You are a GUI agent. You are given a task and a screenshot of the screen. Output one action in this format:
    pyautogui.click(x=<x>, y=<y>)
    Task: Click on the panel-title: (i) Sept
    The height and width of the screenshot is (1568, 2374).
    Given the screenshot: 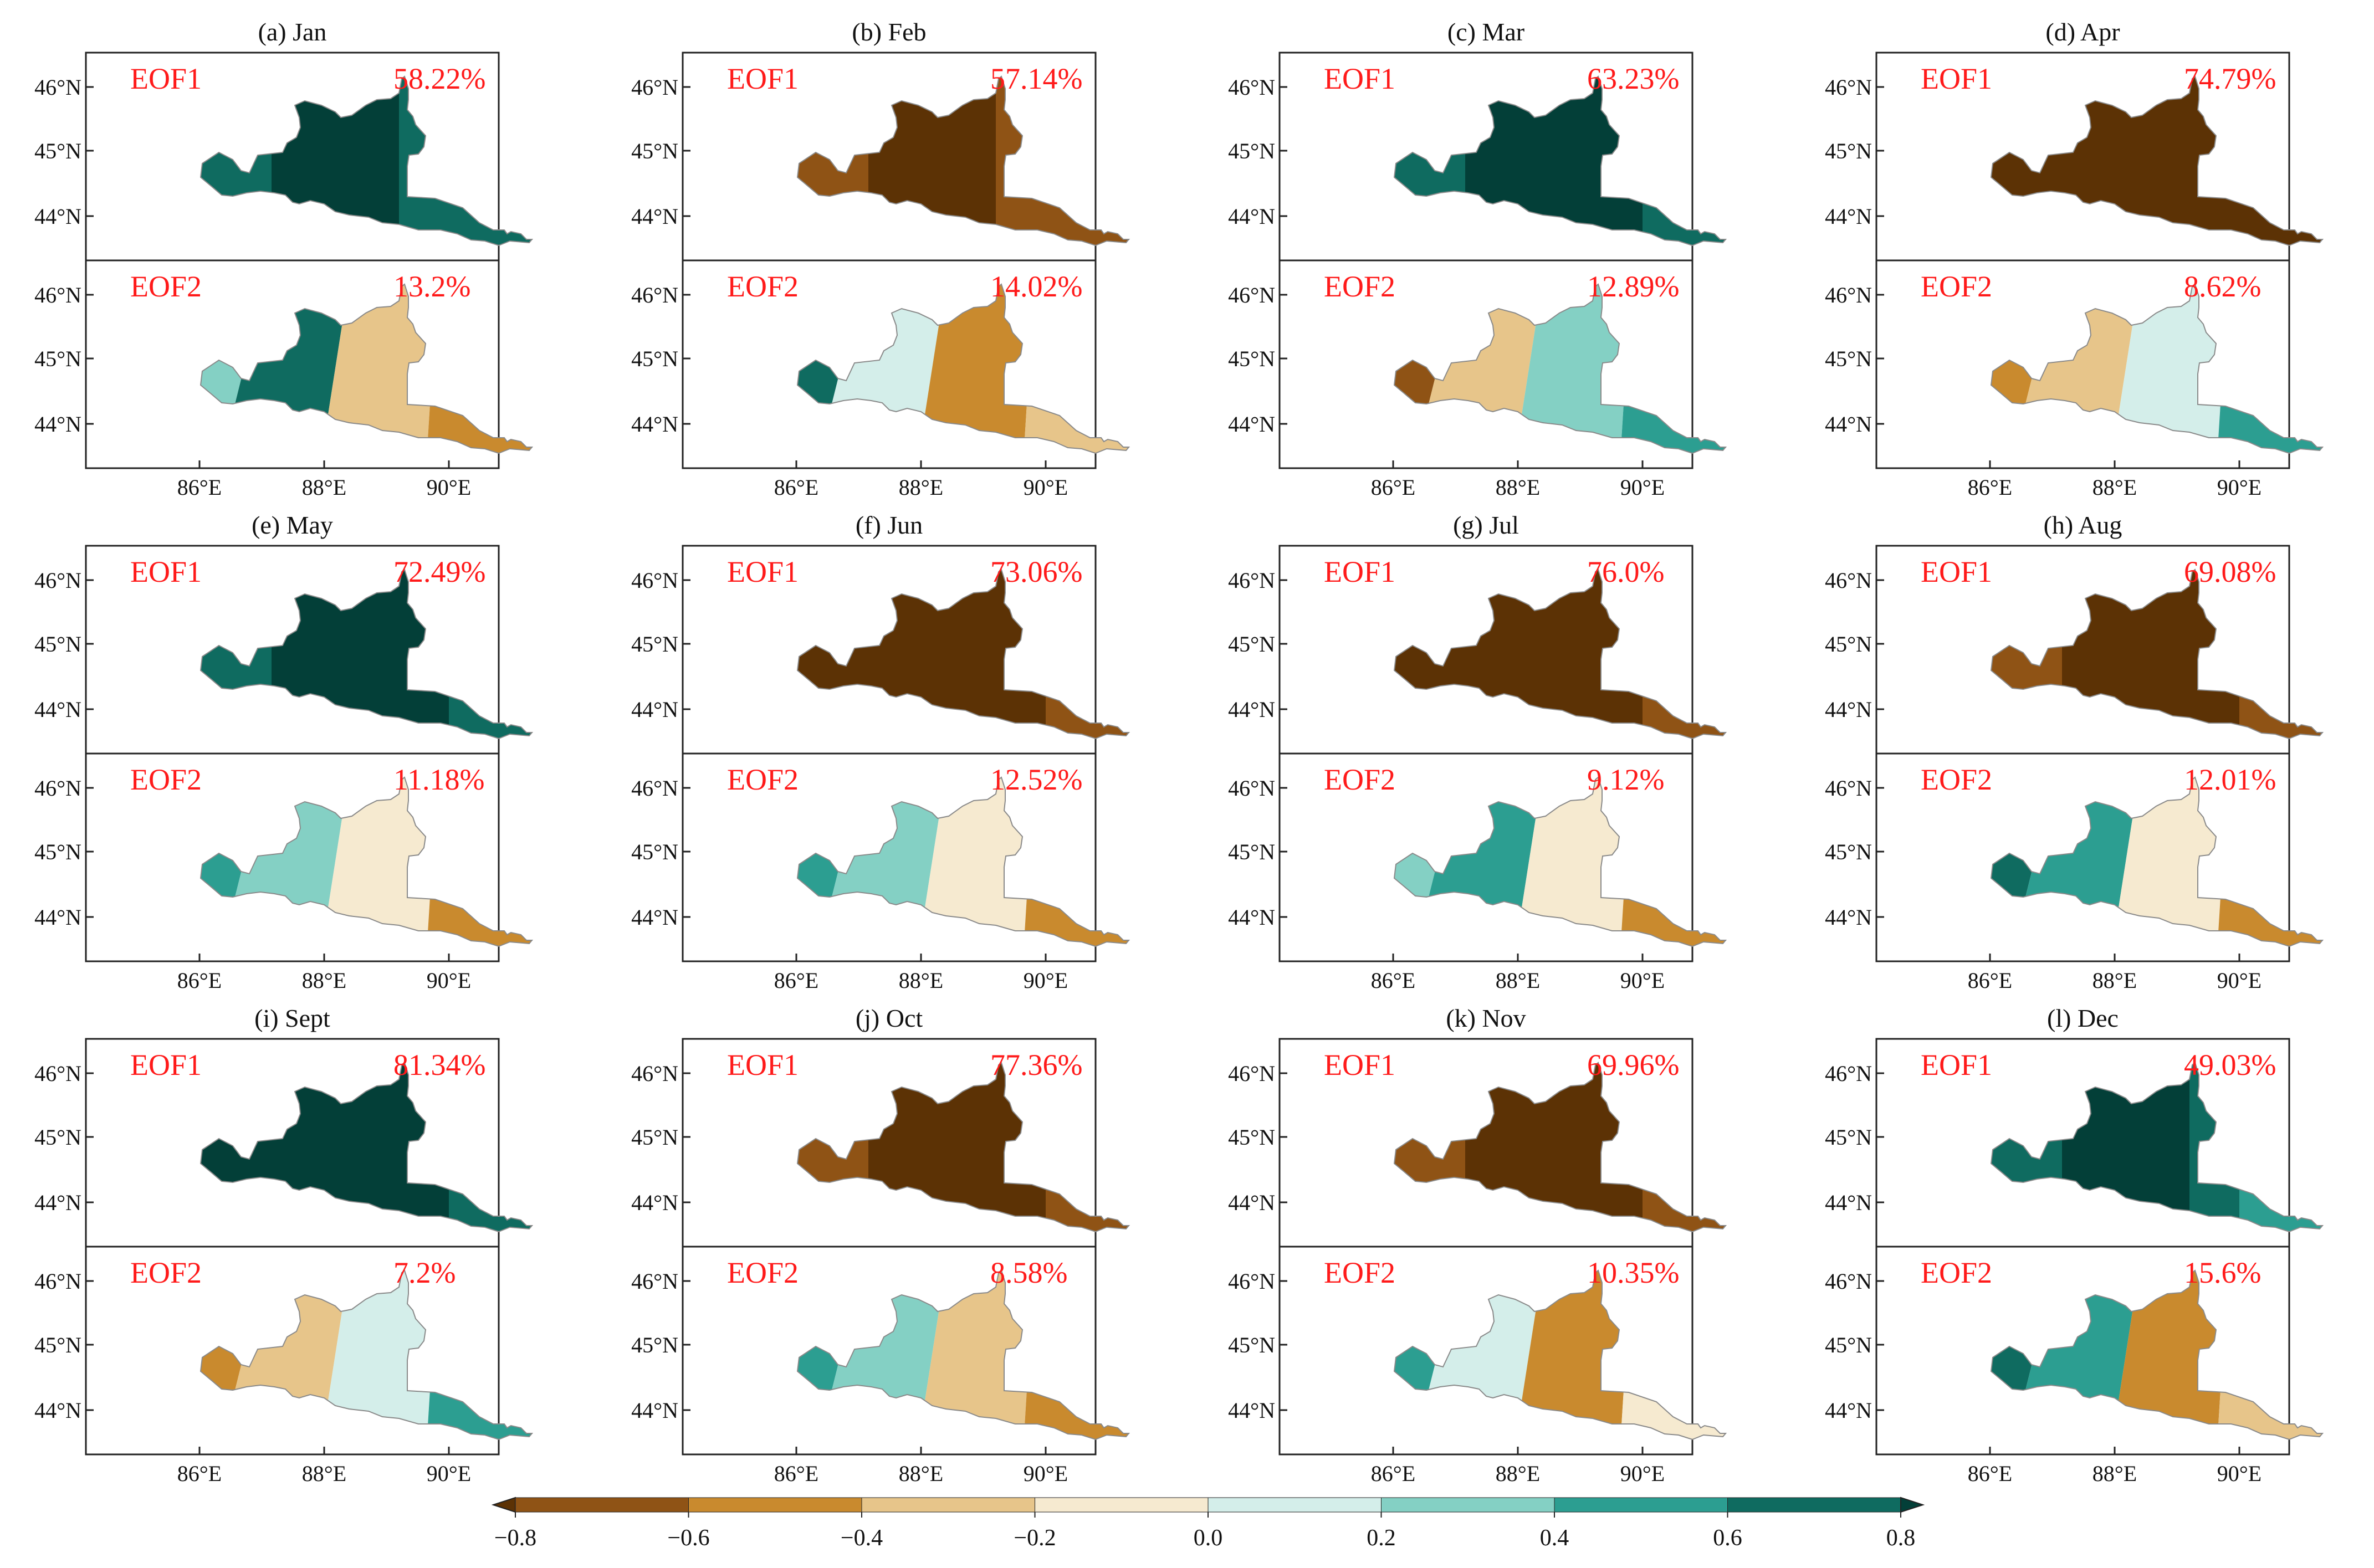 What is the action you would take?
    pyautogui.click(x=292, y=1018)
    